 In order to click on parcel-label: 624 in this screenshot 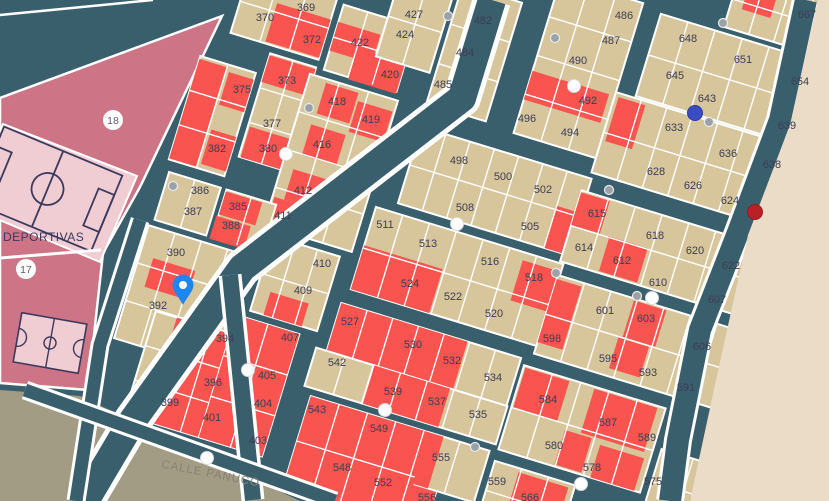, I will do `click(730, 201)`.